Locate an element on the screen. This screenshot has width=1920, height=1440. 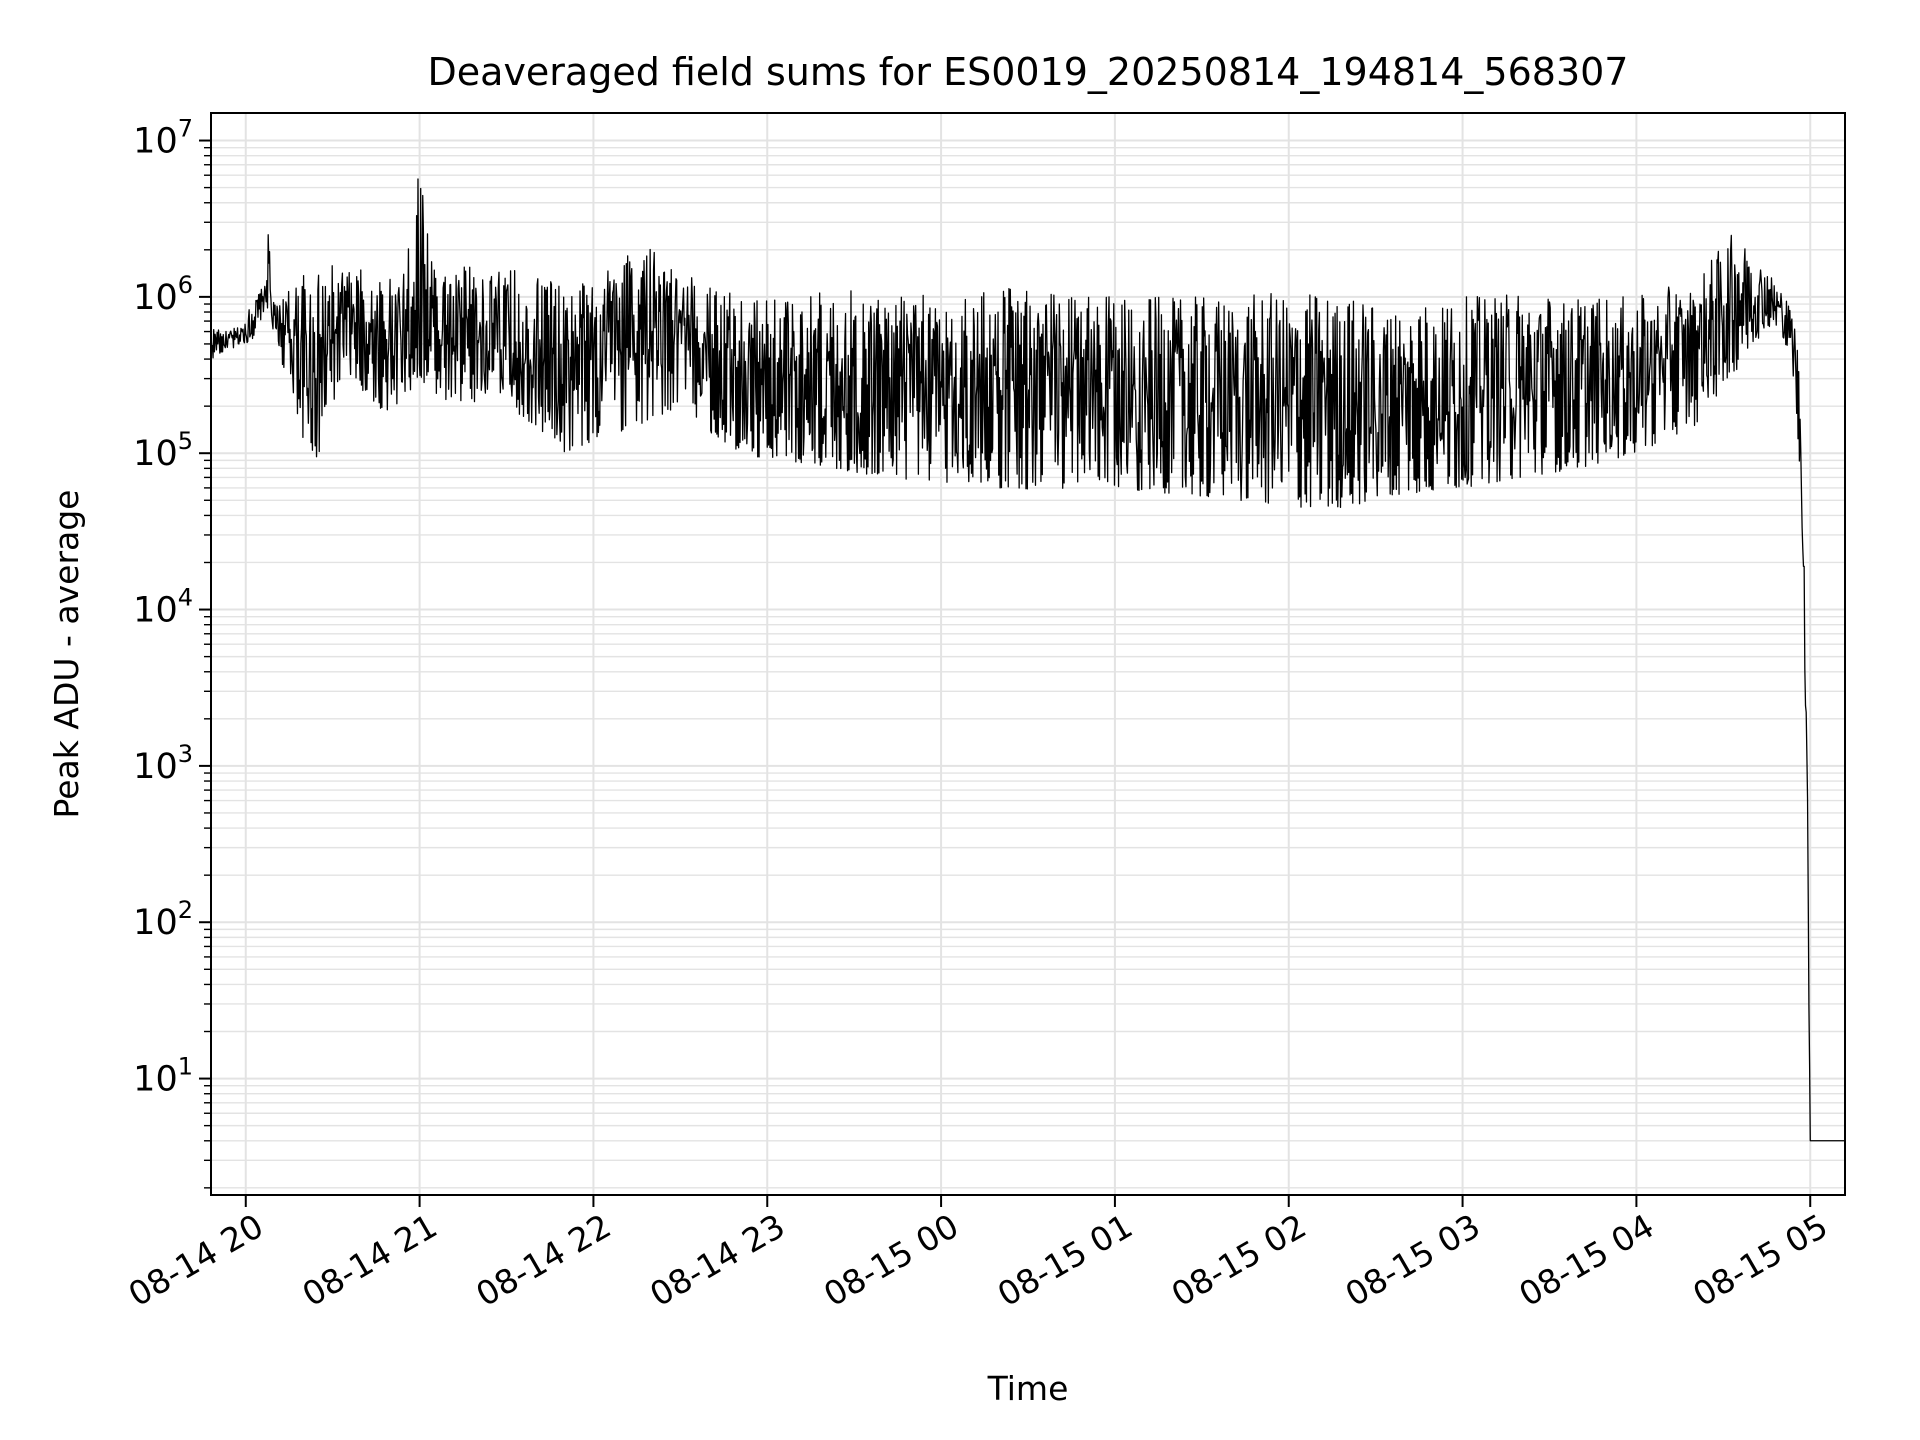
y-tick-label: 10⁵ is located at coordinates (163, 450).